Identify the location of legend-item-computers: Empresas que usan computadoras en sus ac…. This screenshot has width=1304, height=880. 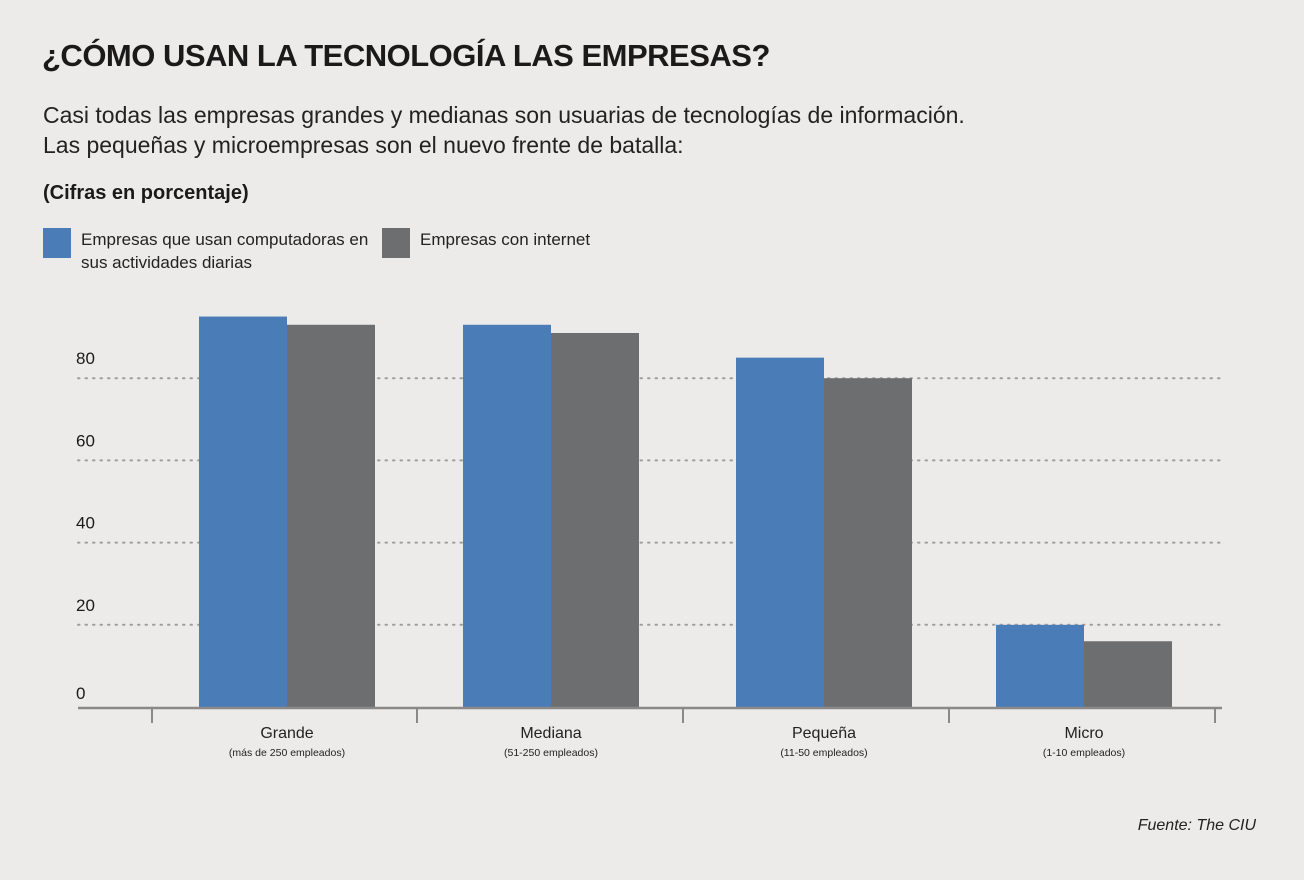
(207, 251).